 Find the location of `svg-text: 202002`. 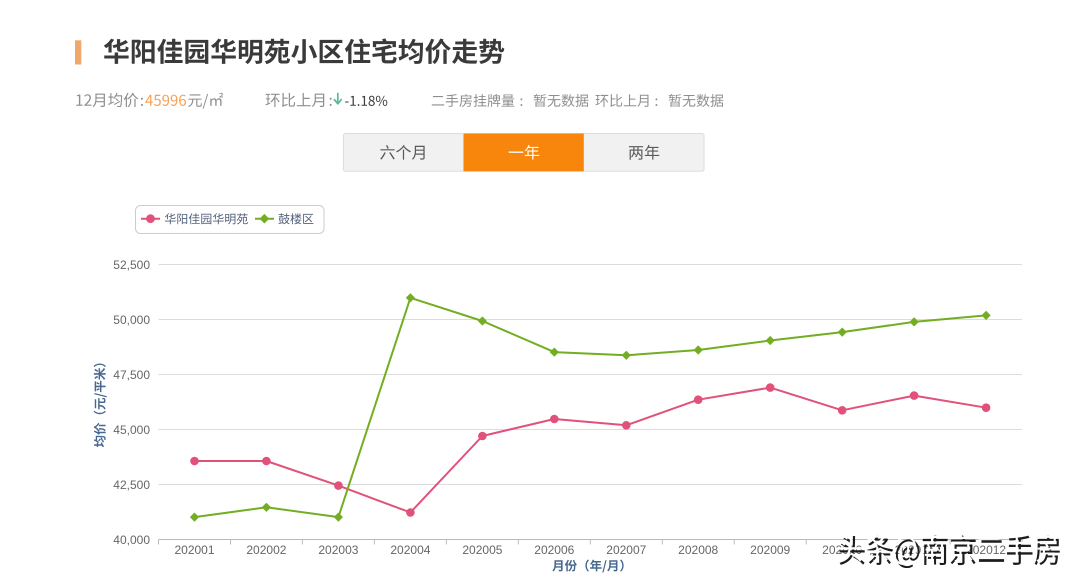

svg-text: 202002 is located at coordinates (266, 550).